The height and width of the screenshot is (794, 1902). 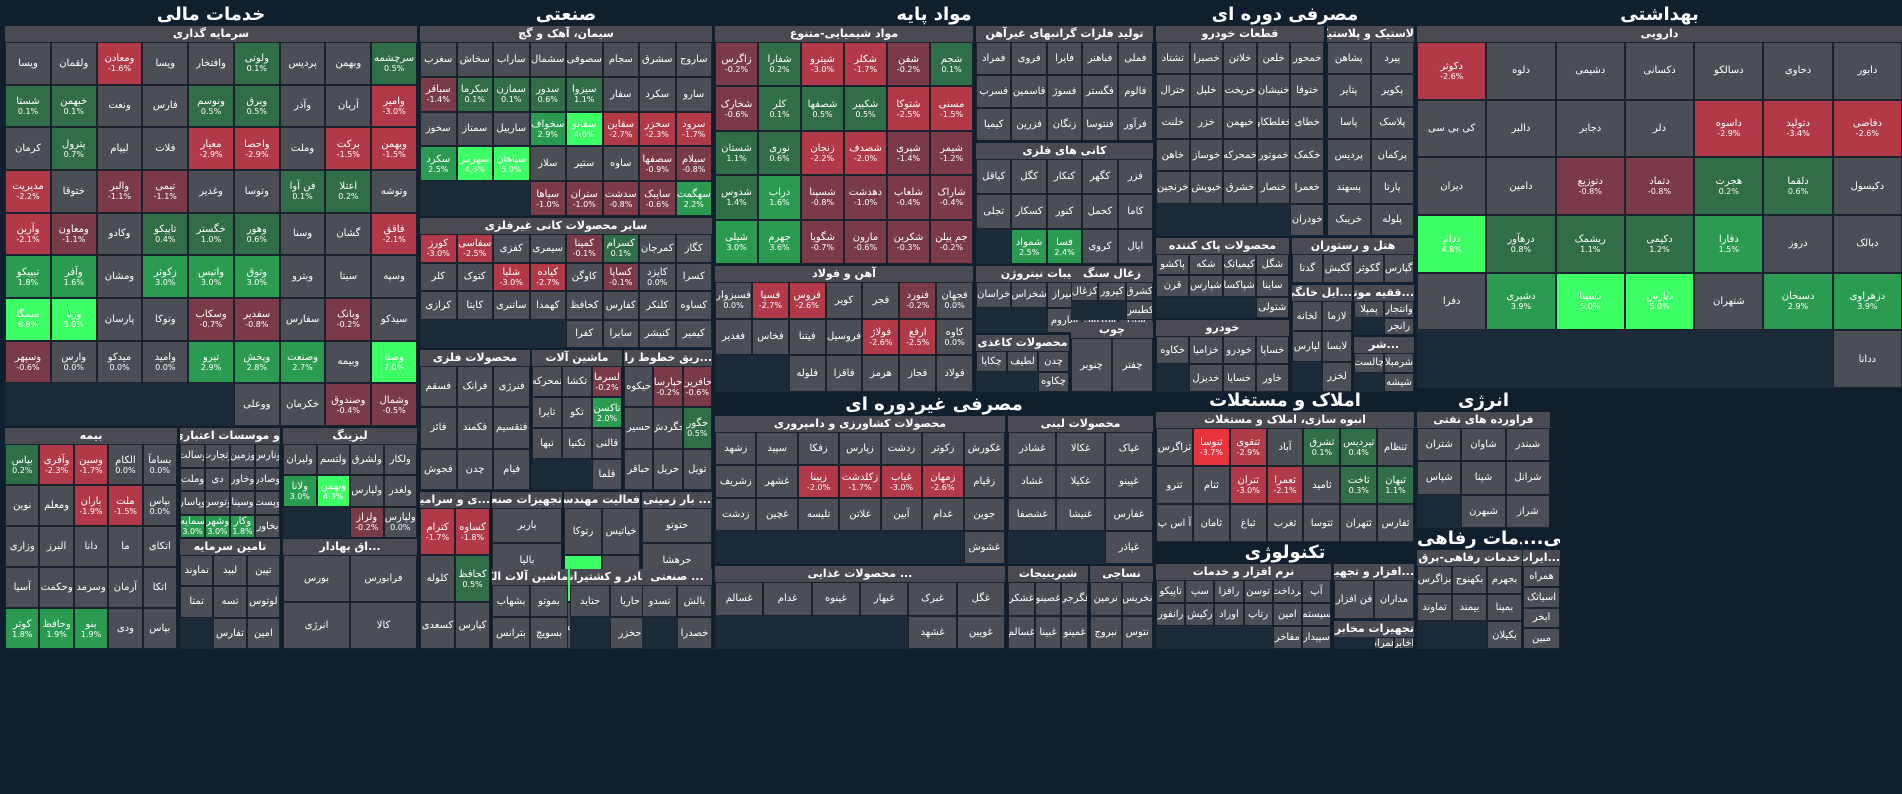 What do you see at coordinates (527, 526) in the screenshot?
I see `stock-tile: باربر` at bounding box center [527, 526].